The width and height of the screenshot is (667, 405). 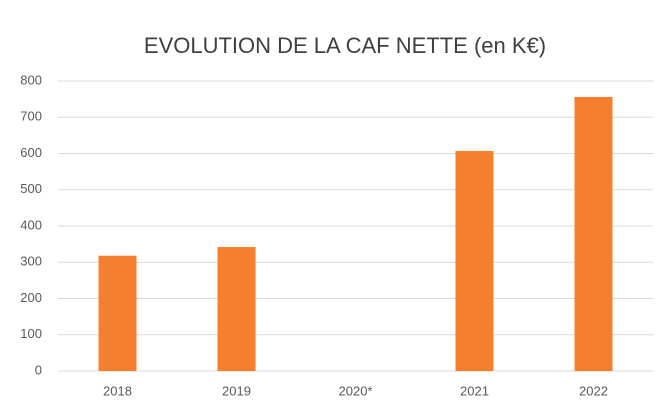 What do you see at coordinates (31, 116) in the screenshot?
I see `y-tick-label: 700` at bounding box center [31, 116].